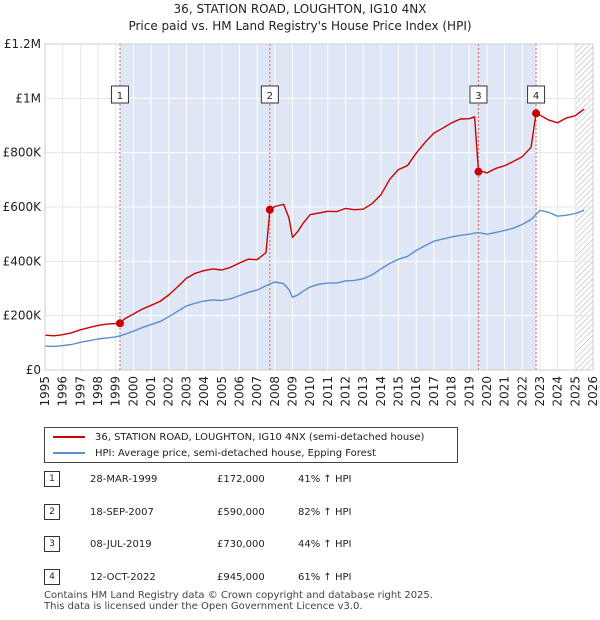 This screenshot has height=620, width=600. Describe the element at coordinates (593, 391) in the screenshot. I see `x-tick-label: 2026` at that location.